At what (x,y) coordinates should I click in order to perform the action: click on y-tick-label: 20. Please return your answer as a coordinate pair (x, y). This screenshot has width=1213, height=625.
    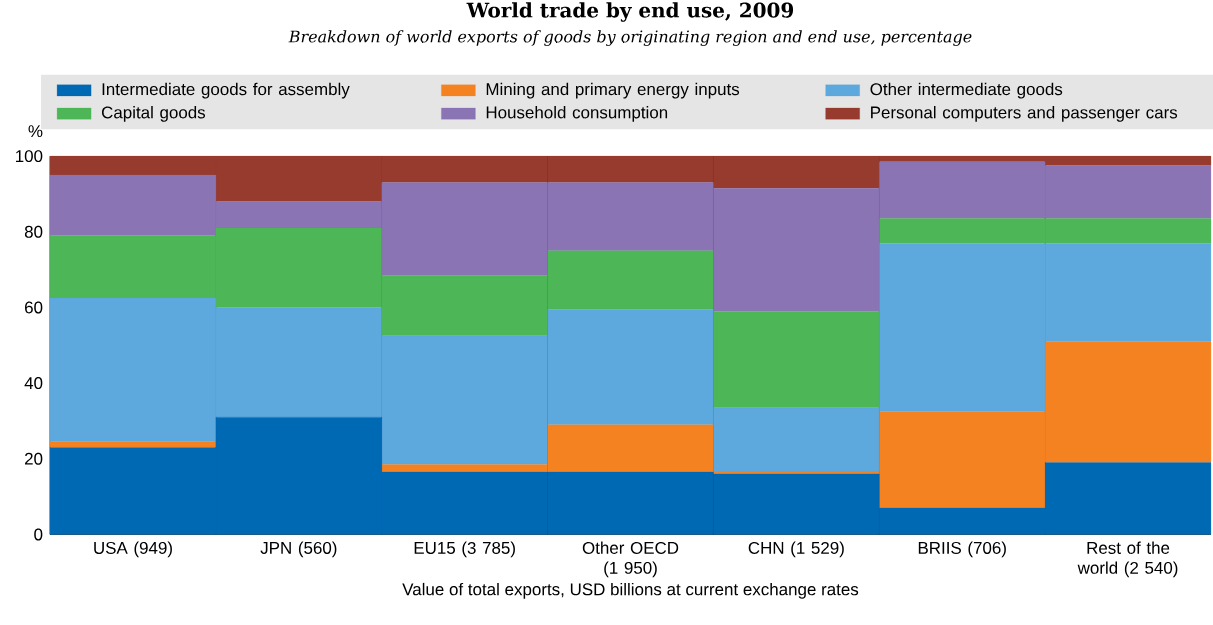
    Looking at the image, I should click on (34, 459).